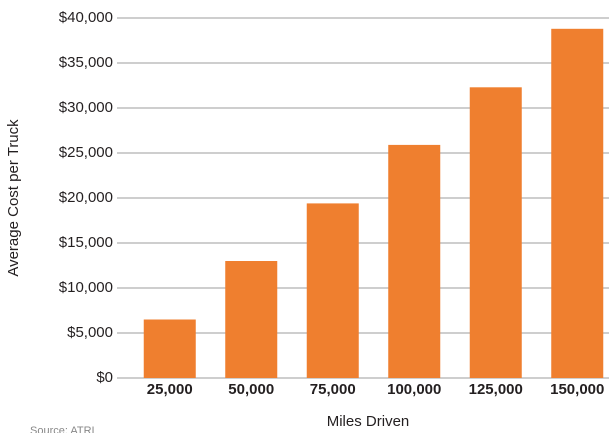  What do you see at coordinates (90, 332) in the screenshot?
I see `y-tick-label: $5,000` at bounding box center [90, 332].